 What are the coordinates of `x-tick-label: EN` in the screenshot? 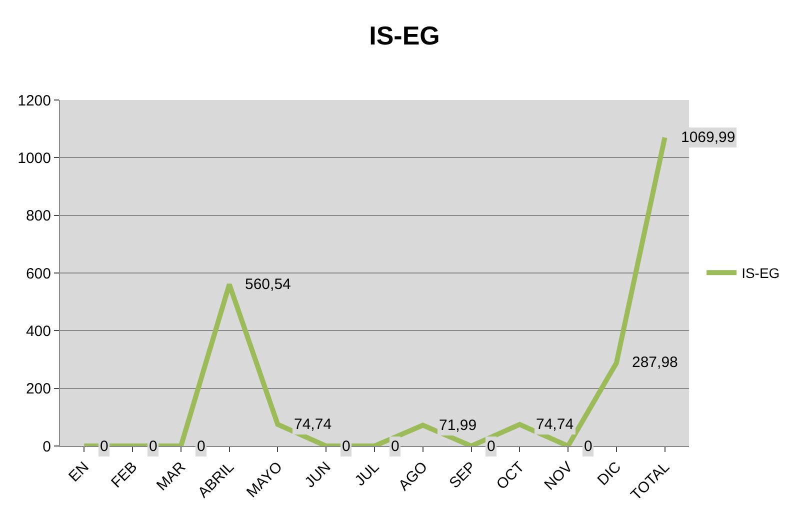 It's located at (79, 472).